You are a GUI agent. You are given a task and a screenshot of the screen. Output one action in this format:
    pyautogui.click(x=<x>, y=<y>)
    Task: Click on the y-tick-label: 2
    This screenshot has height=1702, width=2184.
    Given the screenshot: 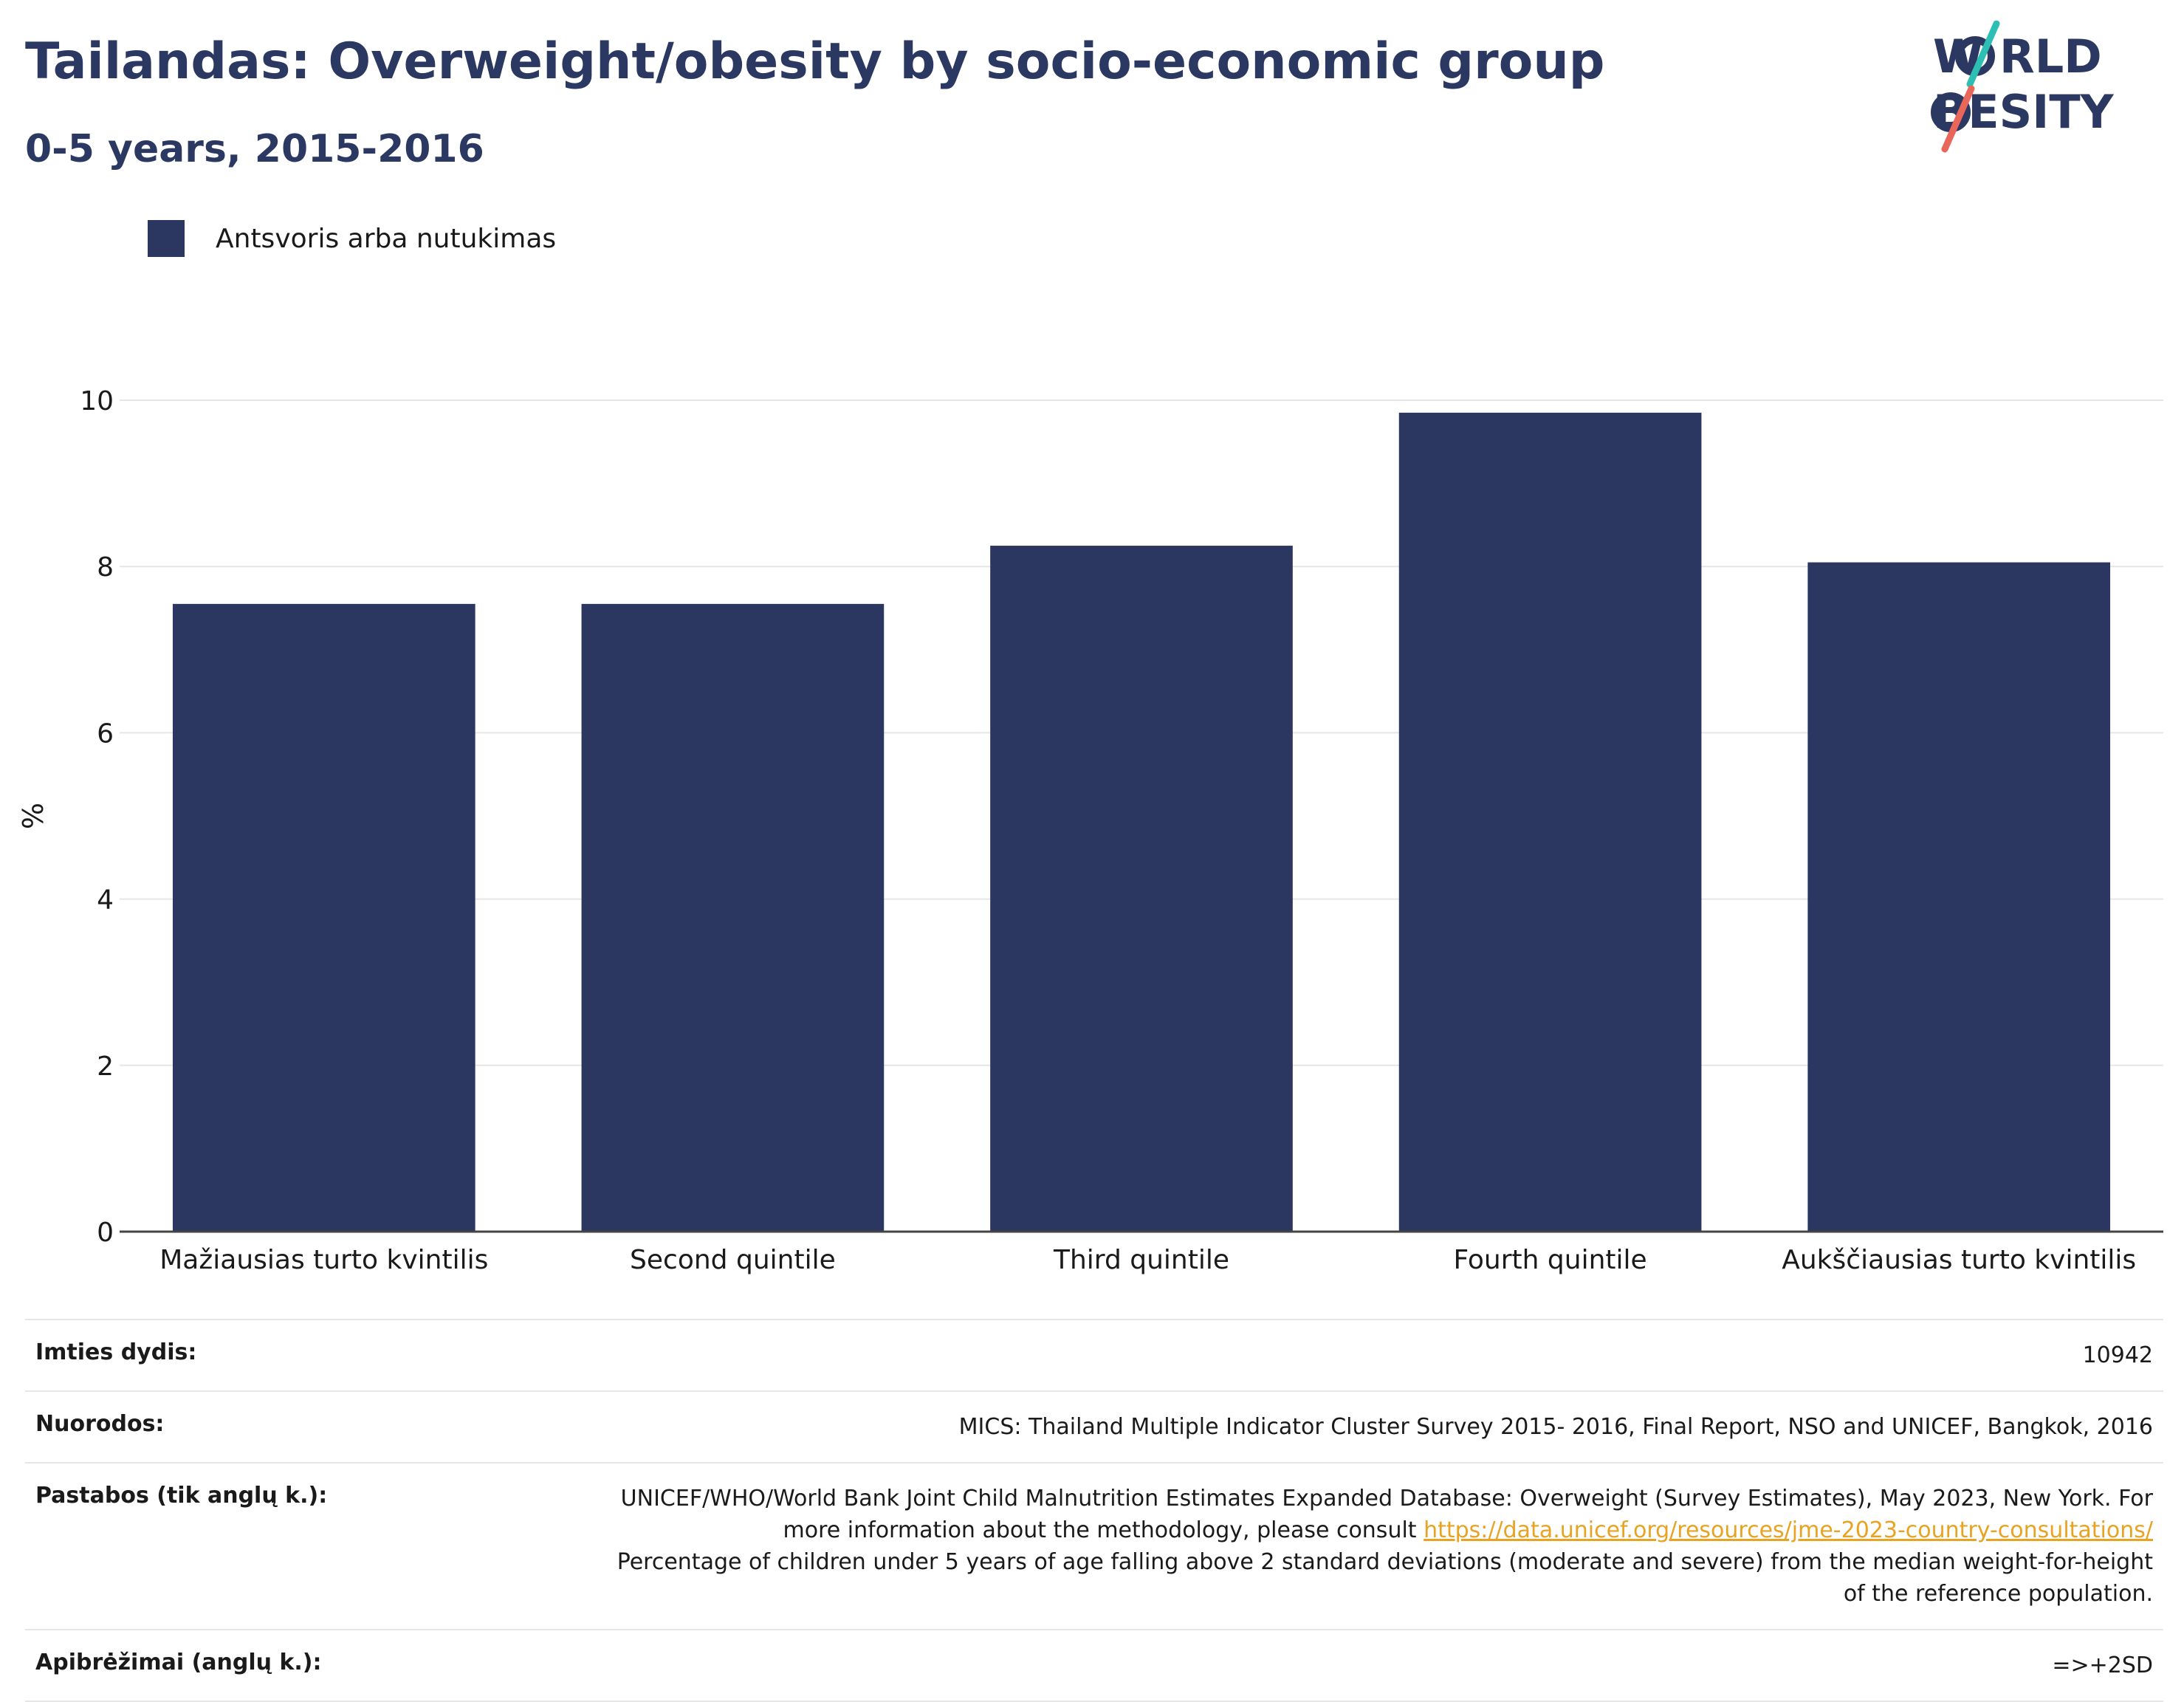 What is the action you would take?
    pyautogui.click(x=105, y=1066)
    